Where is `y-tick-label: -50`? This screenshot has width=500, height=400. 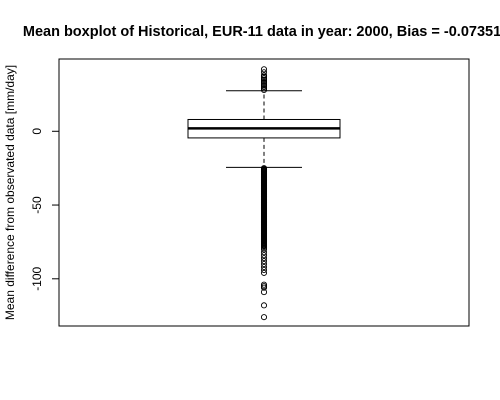
y-tick-label: -50 is located at coordinates (37, 205).